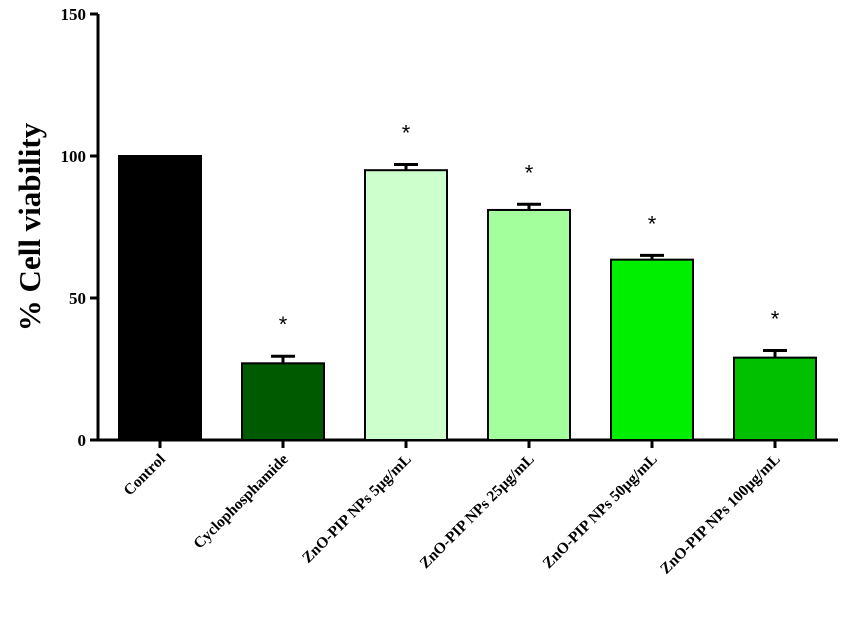 The image size is (846, 639). I want to click on y-axis-title: % Cell viability, so click(29, 226).